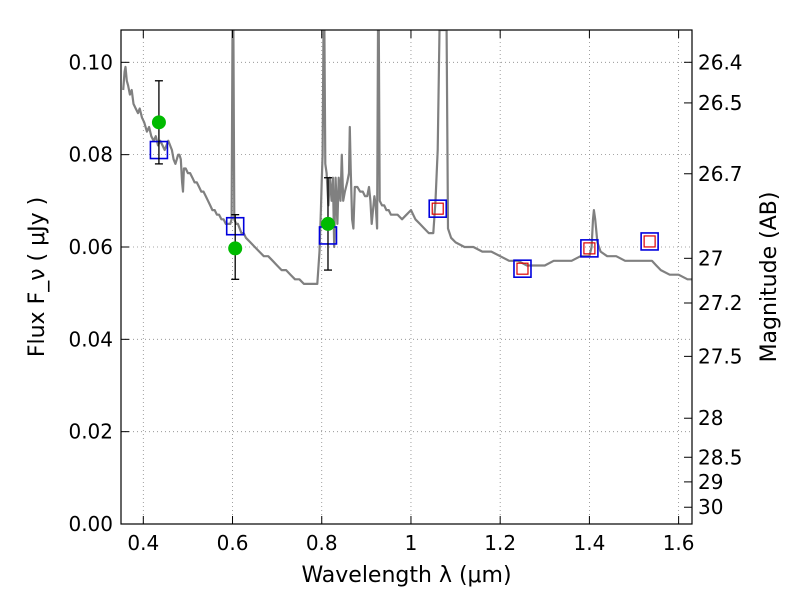 The height and width of the screenshot is (600, 800). I want to click on x-tick-label: 0.4, so click(143, 543).